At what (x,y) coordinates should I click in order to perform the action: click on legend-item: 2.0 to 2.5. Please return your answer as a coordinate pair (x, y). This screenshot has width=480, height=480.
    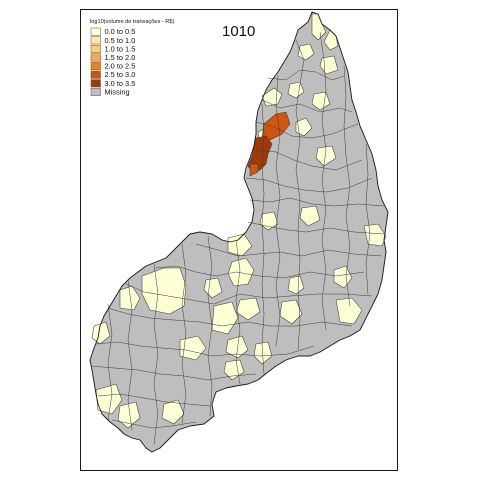
    Looking at the image, I should click on (113, 66).